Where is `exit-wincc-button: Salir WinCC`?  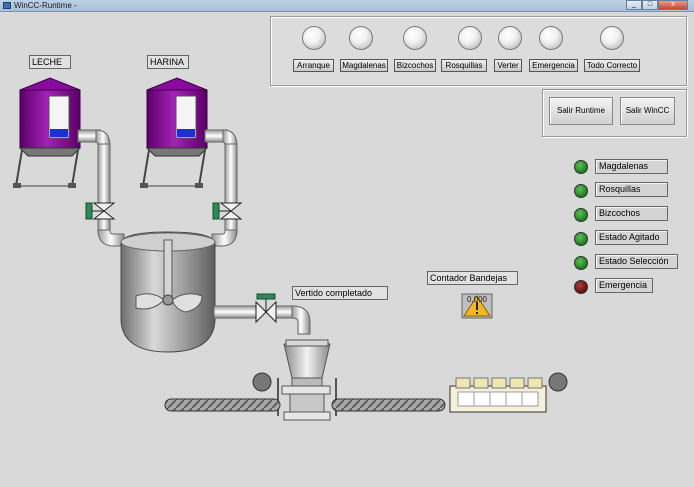 exit-wincc-button: Salir WinCC is located at coordinates (647, 111).